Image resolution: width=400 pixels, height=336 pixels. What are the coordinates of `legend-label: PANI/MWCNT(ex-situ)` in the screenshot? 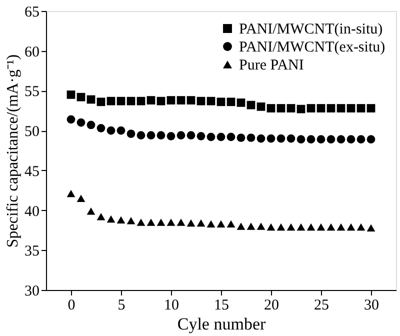 It's located at (312, 48).